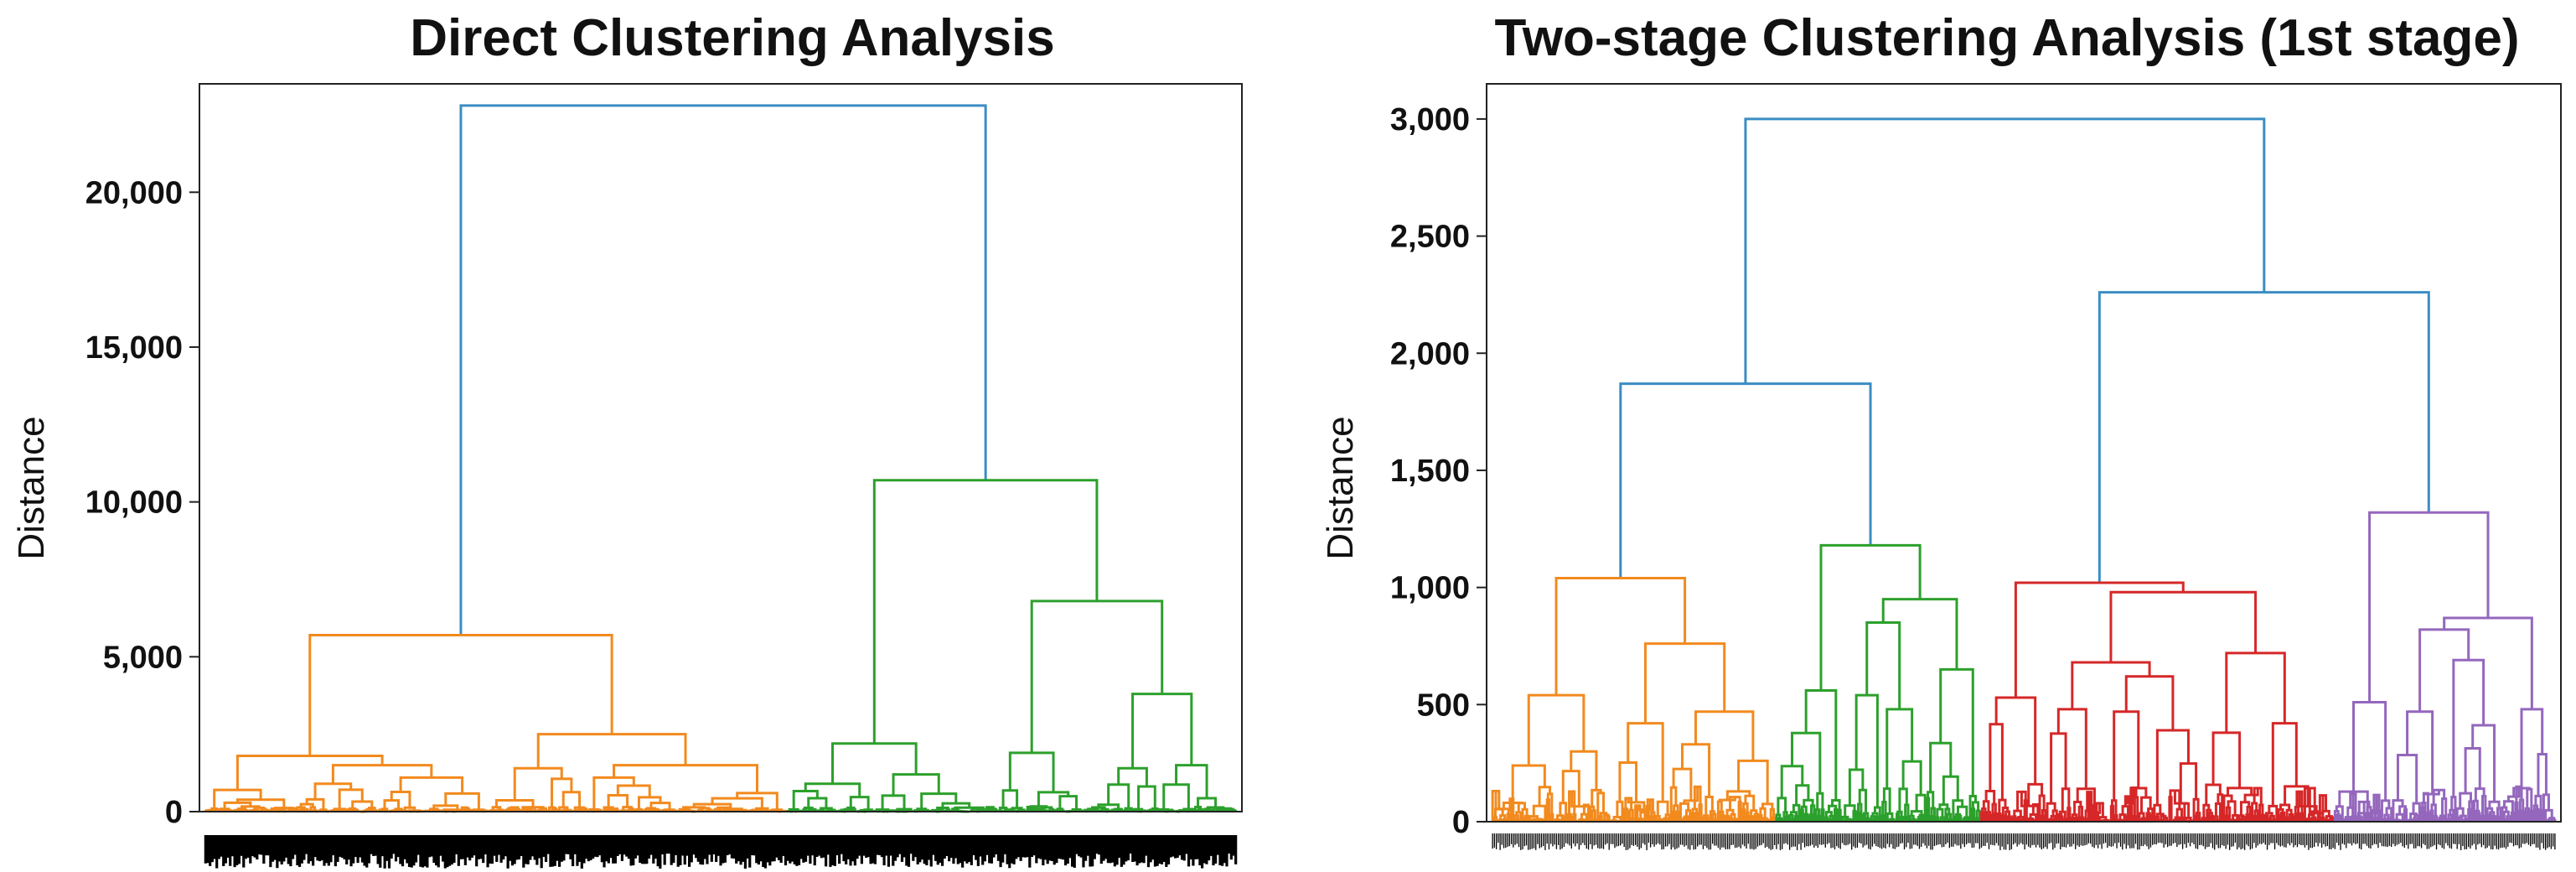 This screenshot has width=2576, height=872. Describe the element at coordinates (1430, 588) in the screenshot. I see `y-tick-label: 1,000` at that location.